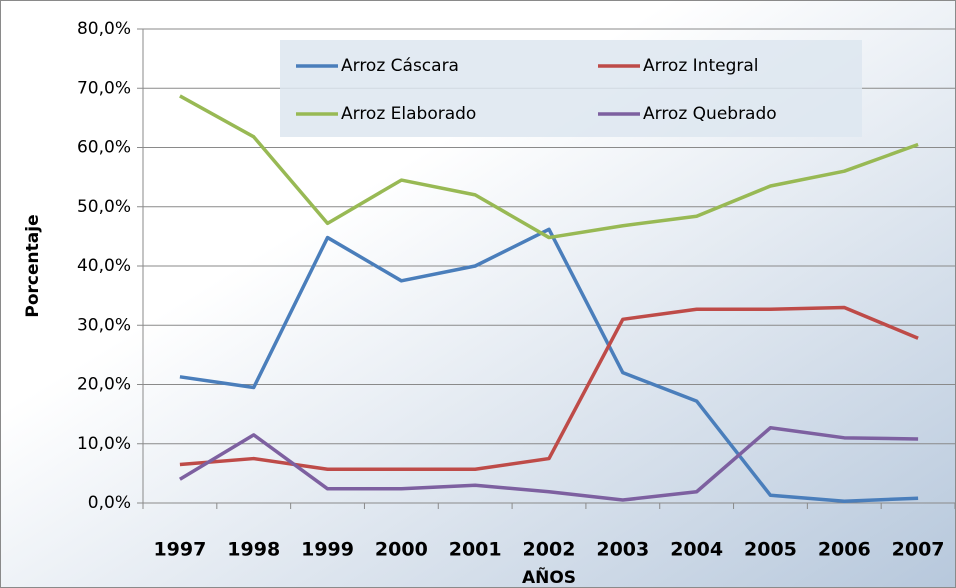 The width and height of the screenshot is (956, 588). I want to click on legend-label: Arroz Cáscara, so click(400, 66).